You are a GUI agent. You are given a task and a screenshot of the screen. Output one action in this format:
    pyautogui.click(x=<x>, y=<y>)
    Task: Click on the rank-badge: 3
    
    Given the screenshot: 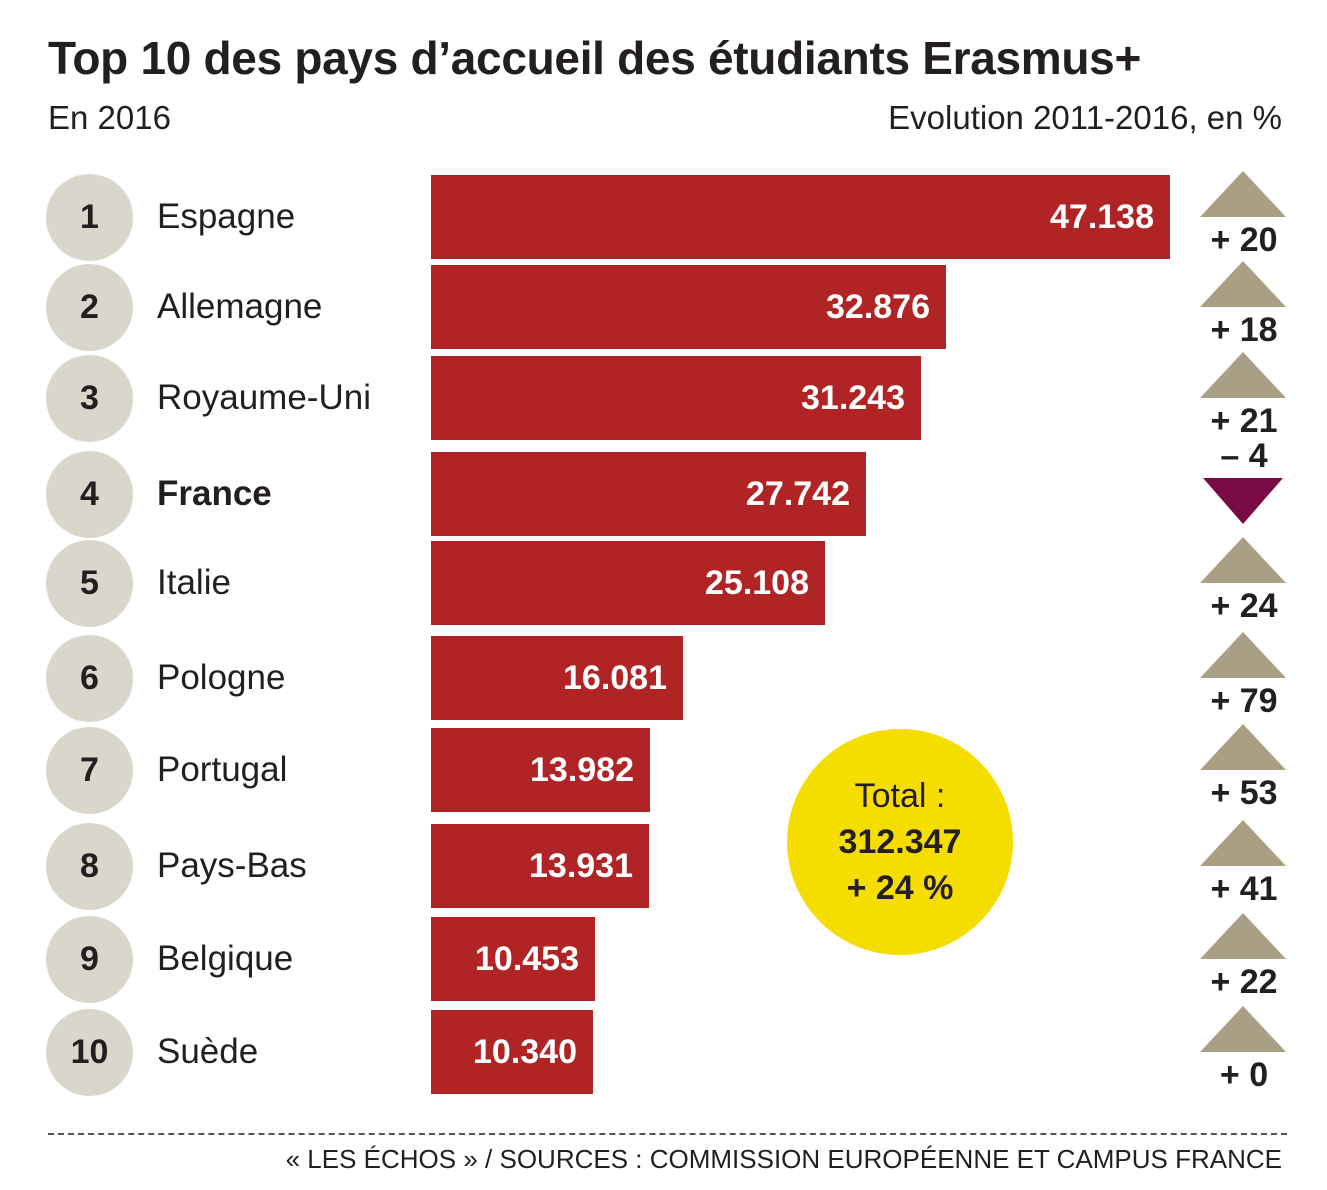 What is the action you would take?
    pyautogui.click(x=89, y=398)
    